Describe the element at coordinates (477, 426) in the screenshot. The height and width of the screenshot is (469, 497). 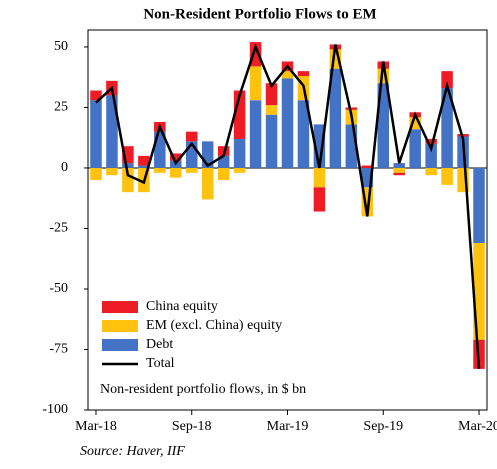
I see `x-tick-label: Mar-20` at that location.